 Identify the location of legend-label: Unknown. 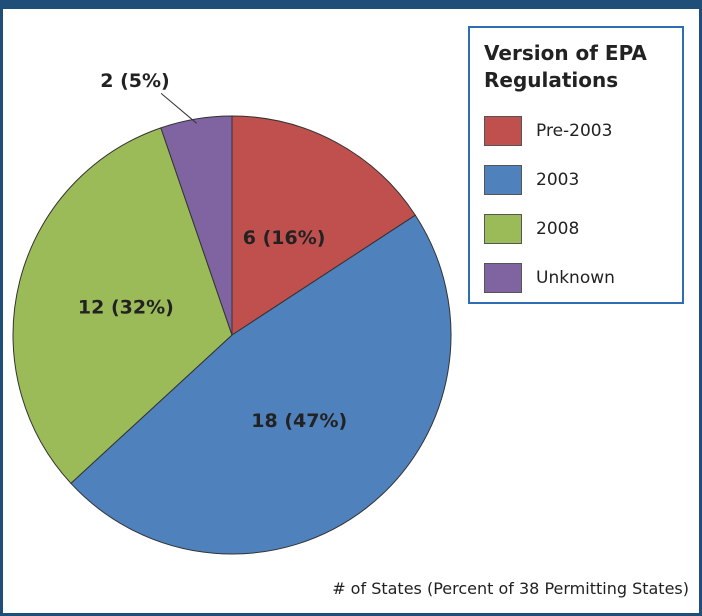
(575, 277).